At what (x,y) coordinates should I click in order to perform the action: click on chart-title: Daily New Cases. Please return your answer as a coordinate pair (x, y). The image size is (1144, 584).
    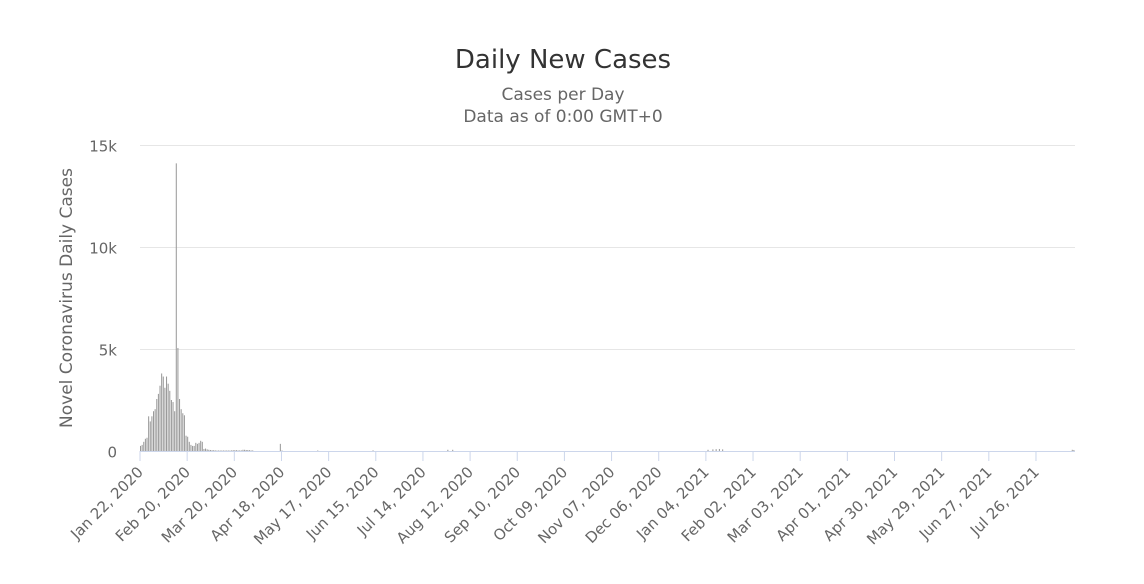
    Looking at the image, I should click on (563, 60).